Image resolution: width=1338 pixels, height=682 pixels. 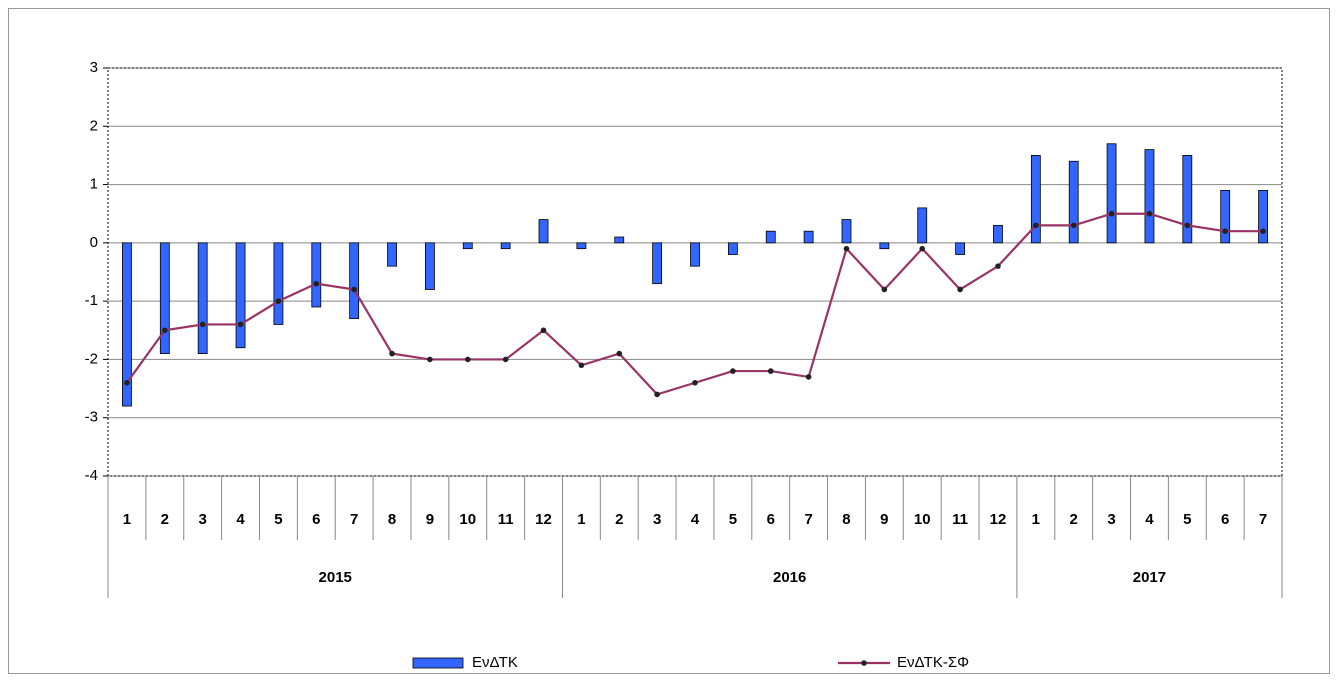 What do you see at coordinates (495, 662) in the screenshot?
I see `legend-label: ΕνΔΤΚ` at bounding box center [495, 662].